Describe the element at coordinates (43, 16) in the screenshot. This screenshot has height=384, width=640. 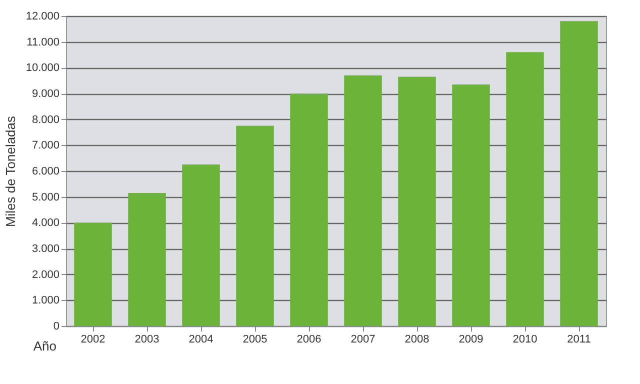
I see `y-tick-label: 12.000` at that location.